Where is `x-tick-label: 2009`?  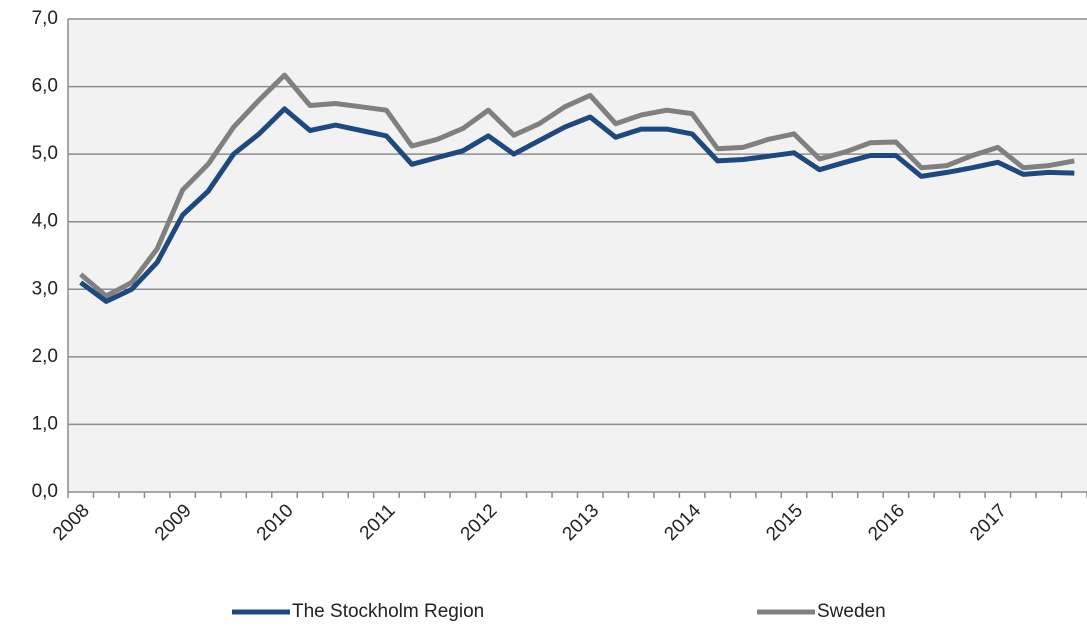 x-tick-label: 2009 is located at coordinates (173, 522).